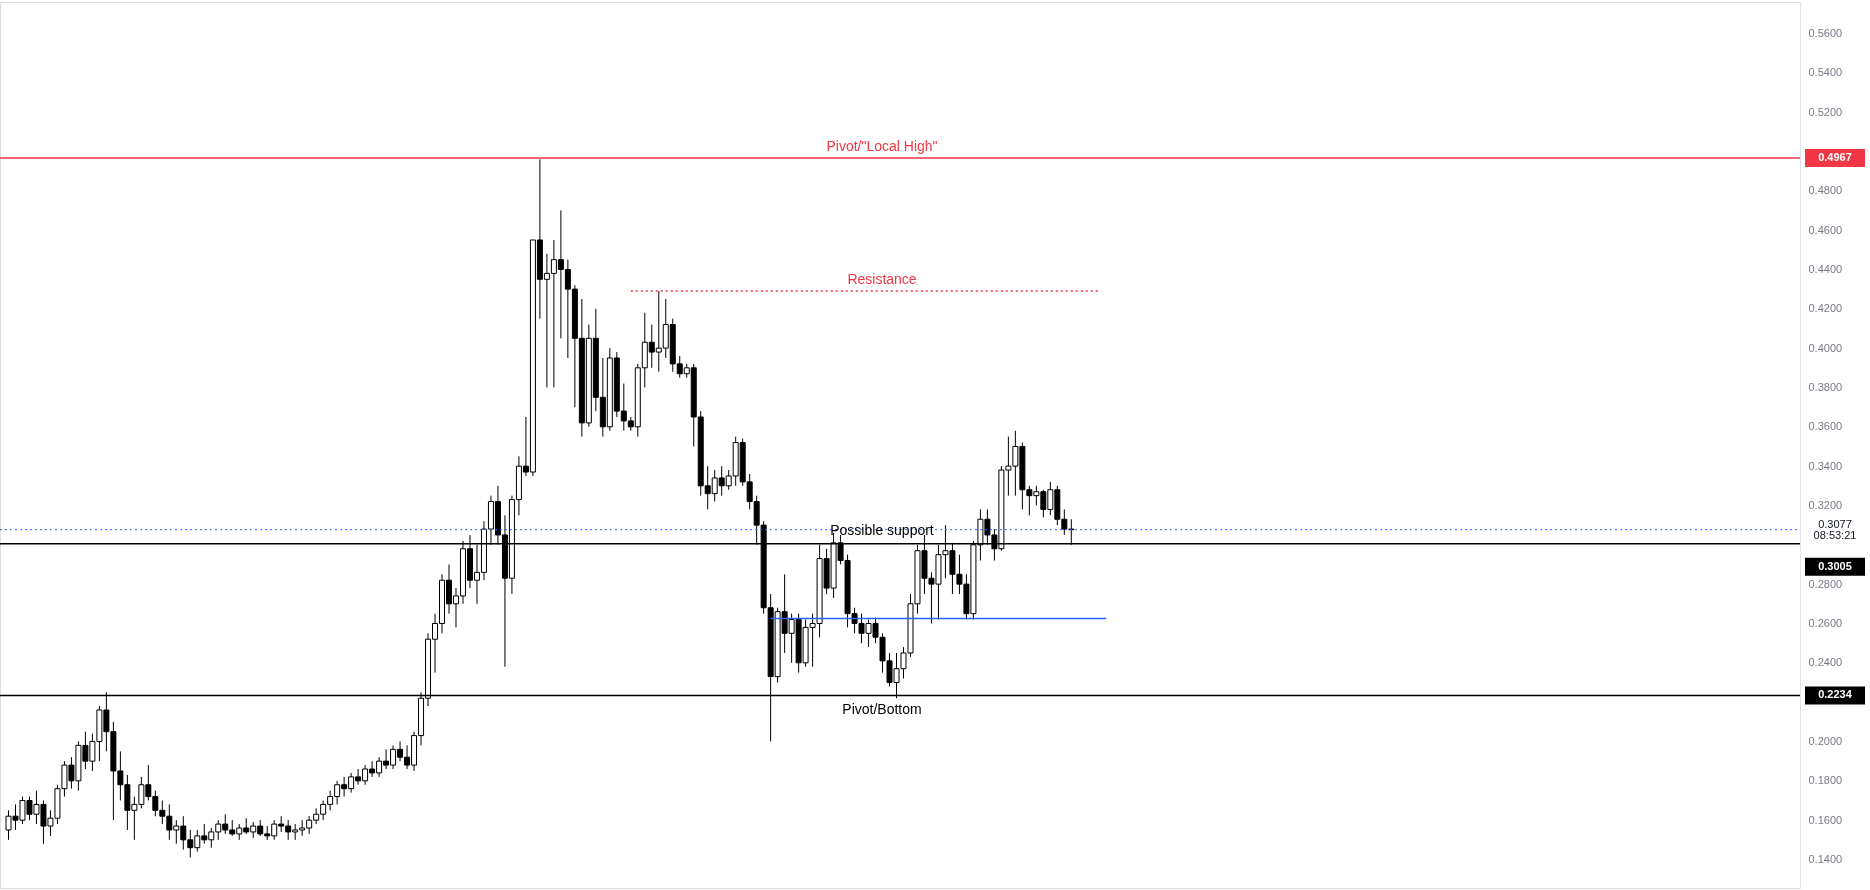 The width and height of the screenshot is (1870, 890). I want to click on ref-line-label: 0.4967, so click(1835, 156).